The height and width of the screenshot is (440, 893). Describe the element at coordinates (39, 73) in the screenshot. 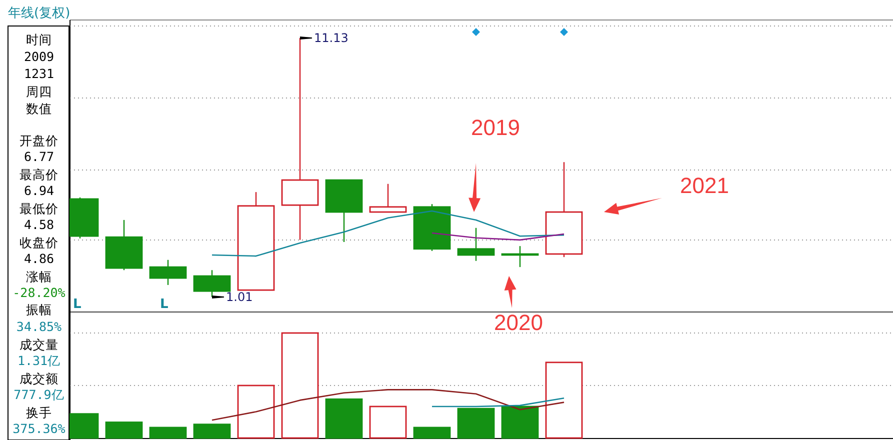

I see `text: 1231` at that location.